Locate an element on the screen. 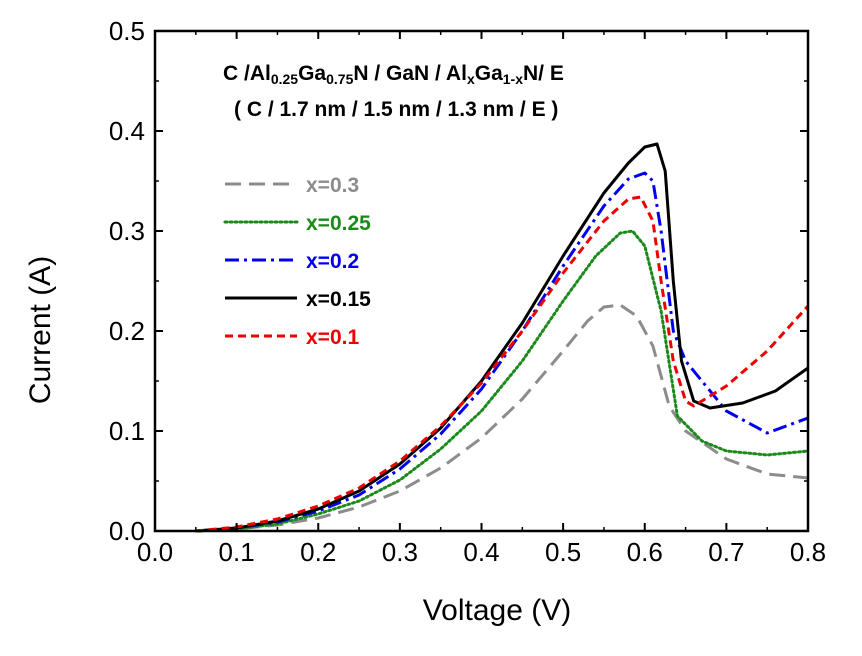 The image size is (862, 656). y-tick-label: 0.1 is located at coordinates (127, 431).